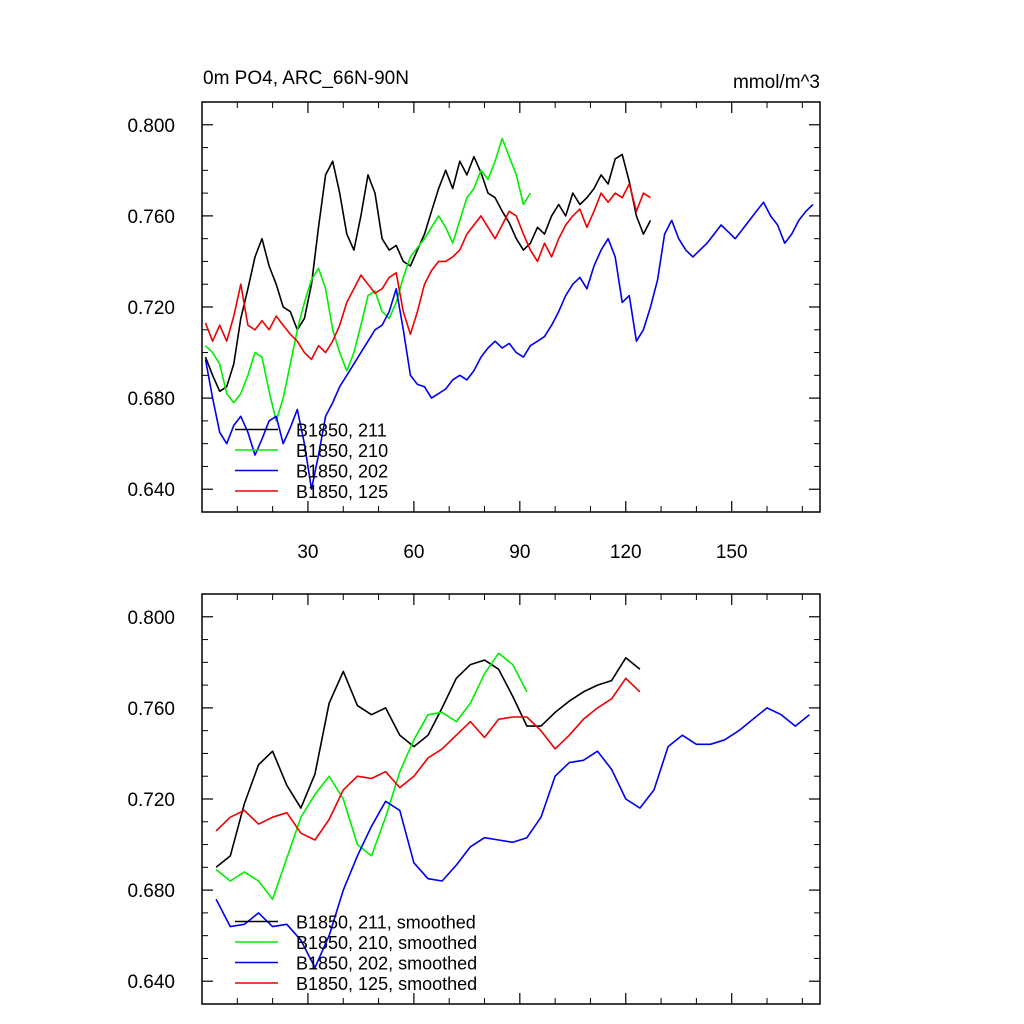  What do you see at coordinates (413, 552) in the screenshot?
I see `x-tick-label: 60` at bounding box center [413, 552].